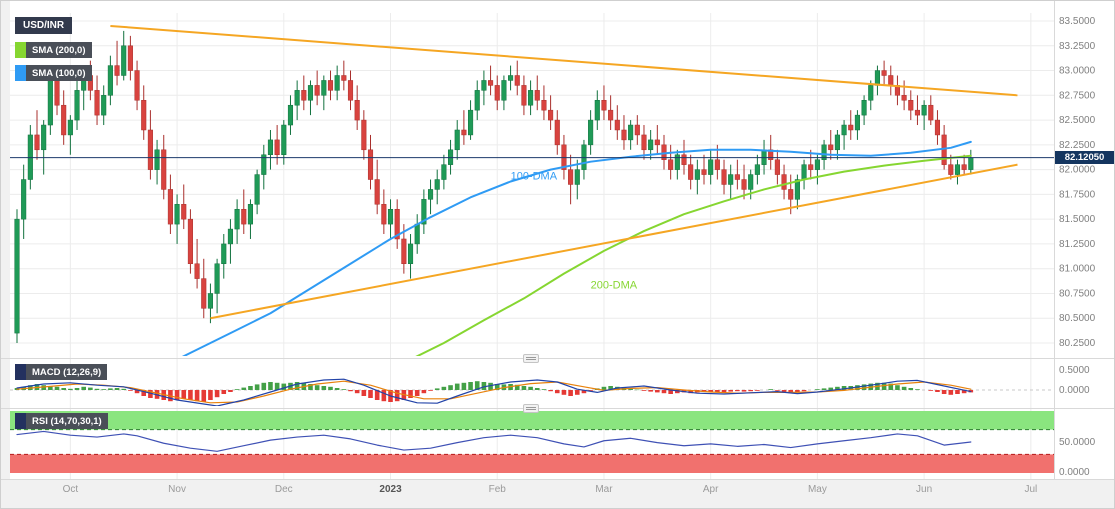 The width and height of the screenshot is (1115, 509). I want to click on svg-text: 200-DMA, so click(614, 286).